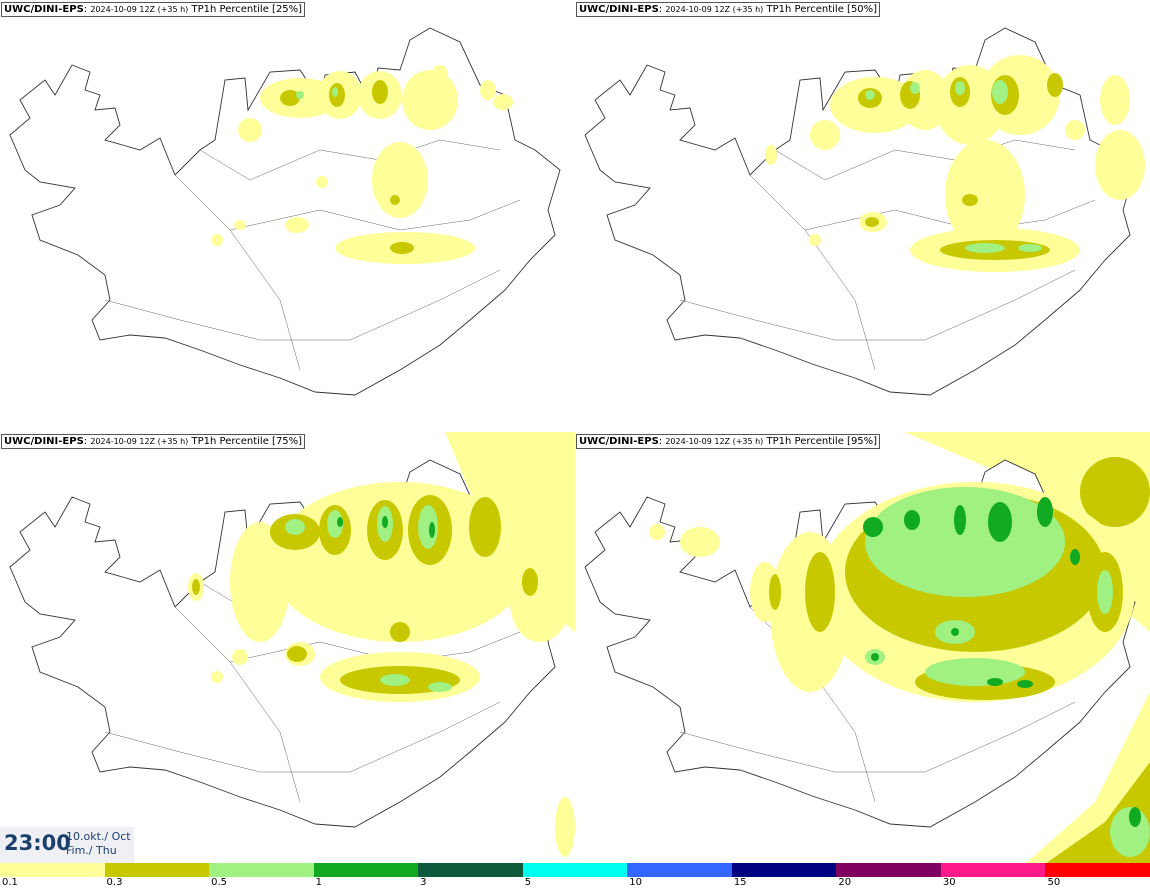  I want to click on valid-hour: 23:00, so click(37, 843).